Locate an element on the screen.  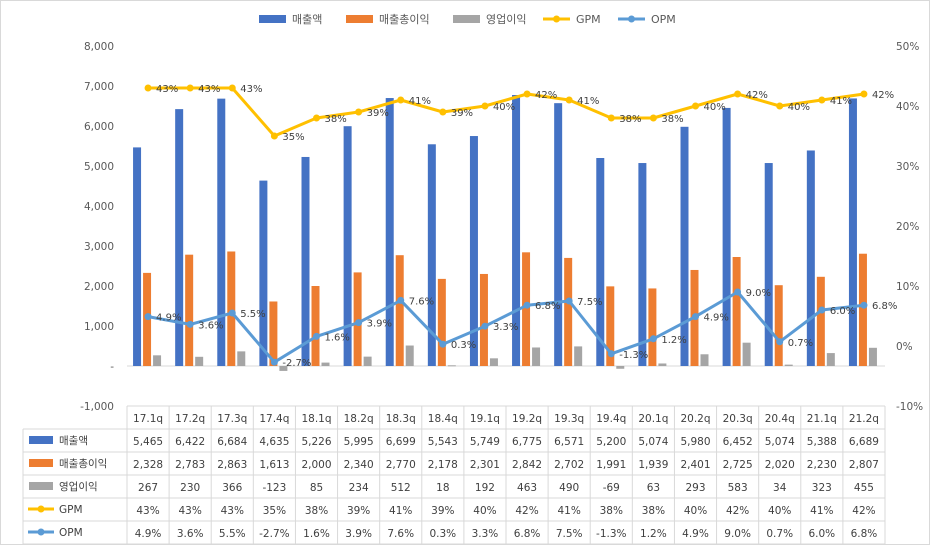
table-cell-operating-profit: 366 is located at coordinates (232, 488).